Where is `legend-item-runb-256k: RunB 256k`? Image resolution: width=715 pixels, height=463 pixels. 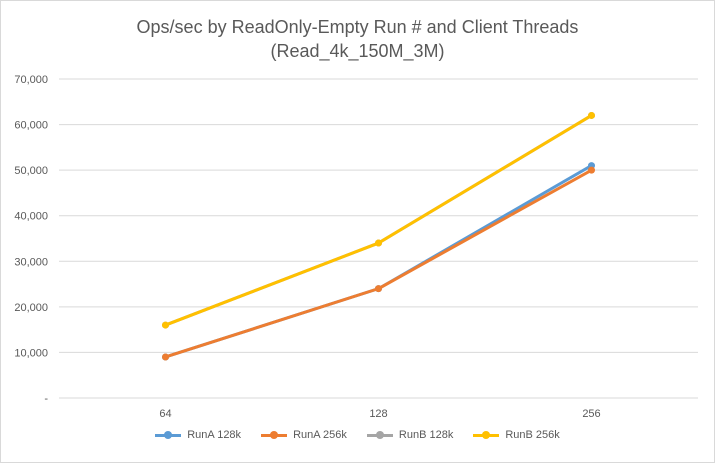 legend-item-runb-256k: RunB 256k is located at coordinates (516, 435).